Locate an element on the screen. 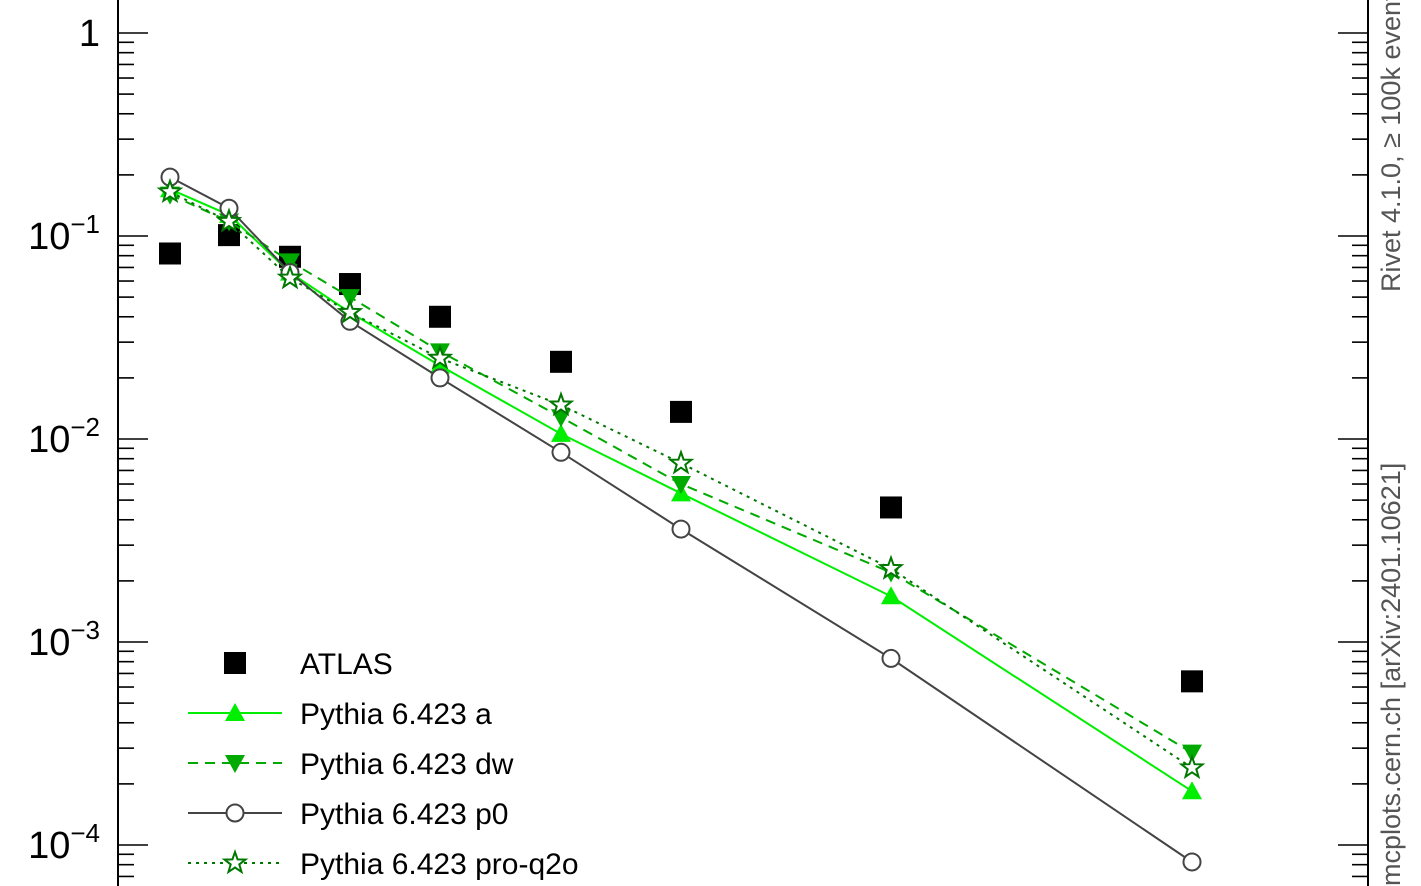 The image size is (1421, 886). legend-item: Pythia 6.423 p0 is located at coordinates (348, 814).